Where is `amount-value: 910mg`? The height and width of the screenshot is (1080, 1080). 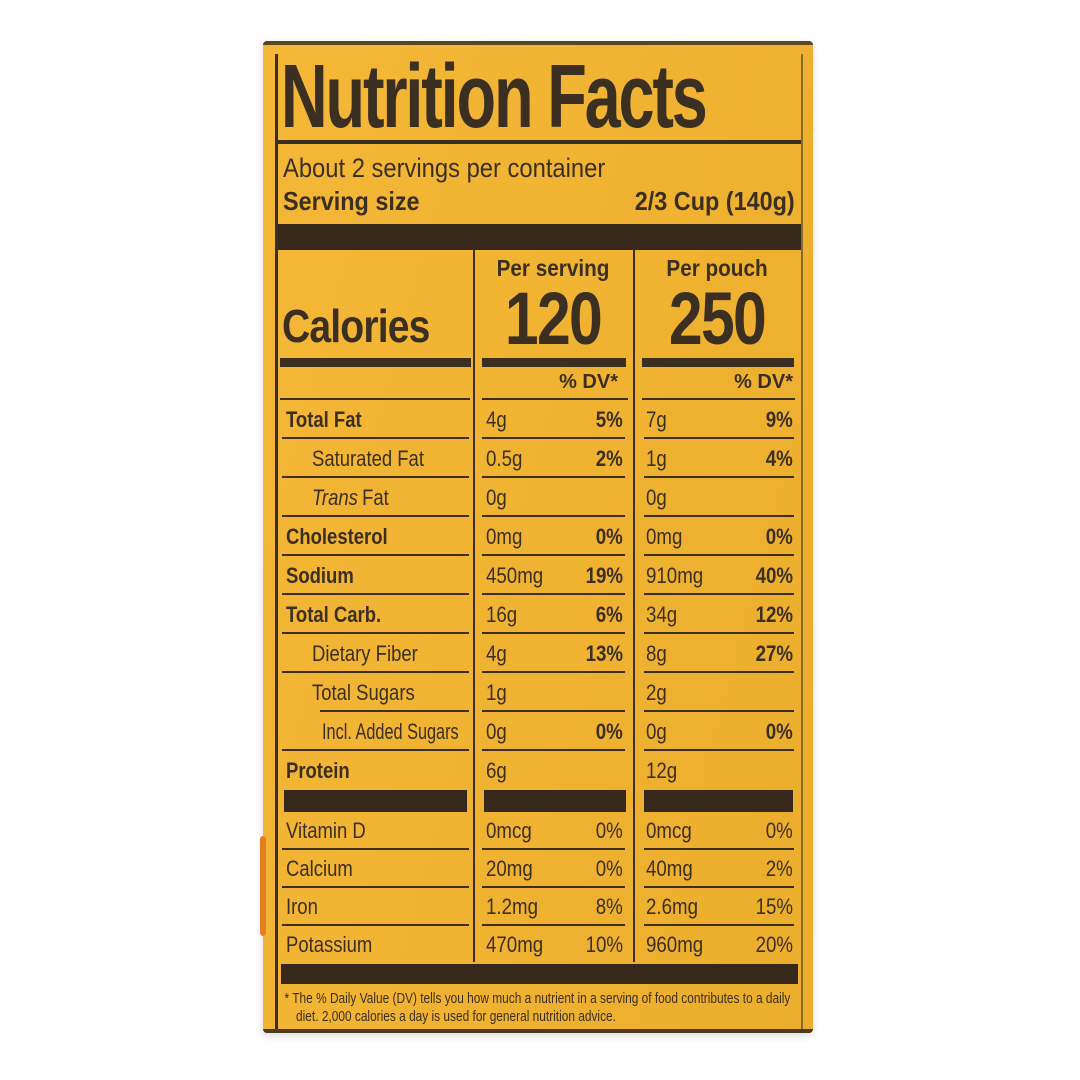 amount-value: 910mg is located at coordinates (675, 575).